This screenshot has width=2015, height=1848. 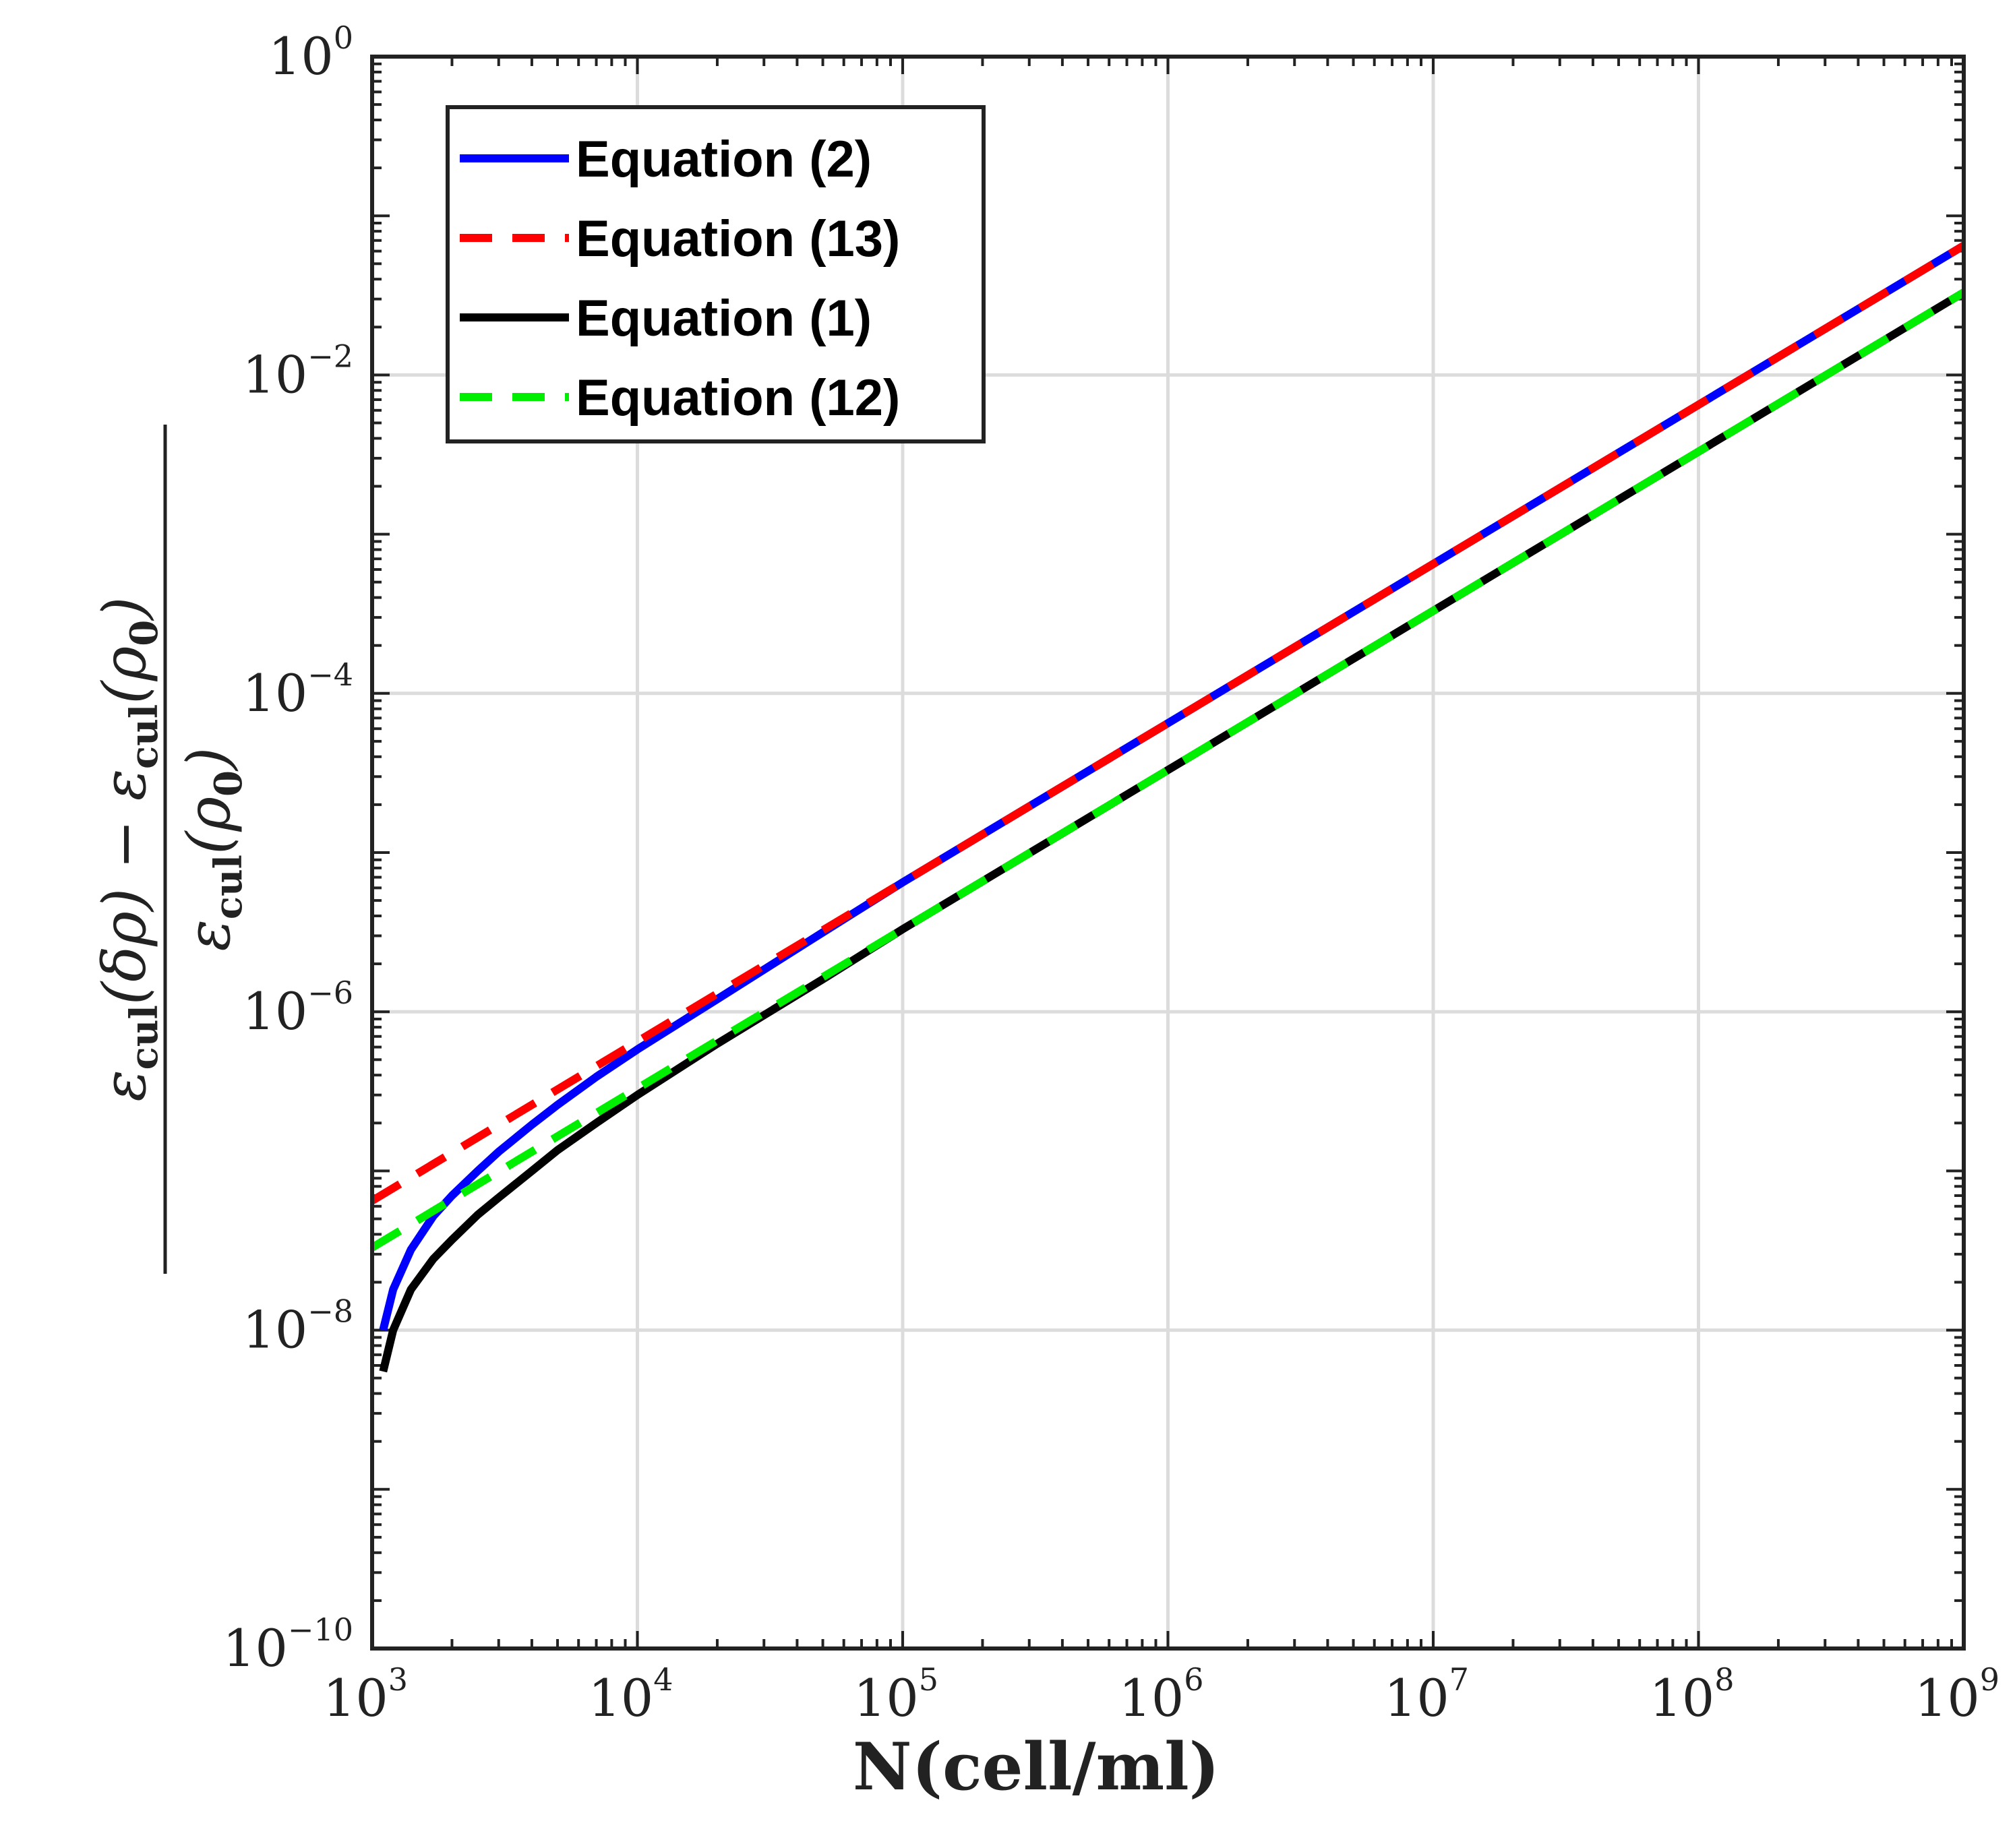 I want to click on x-axis-label: N(cell/ml), so click(x=1036, y=1767).